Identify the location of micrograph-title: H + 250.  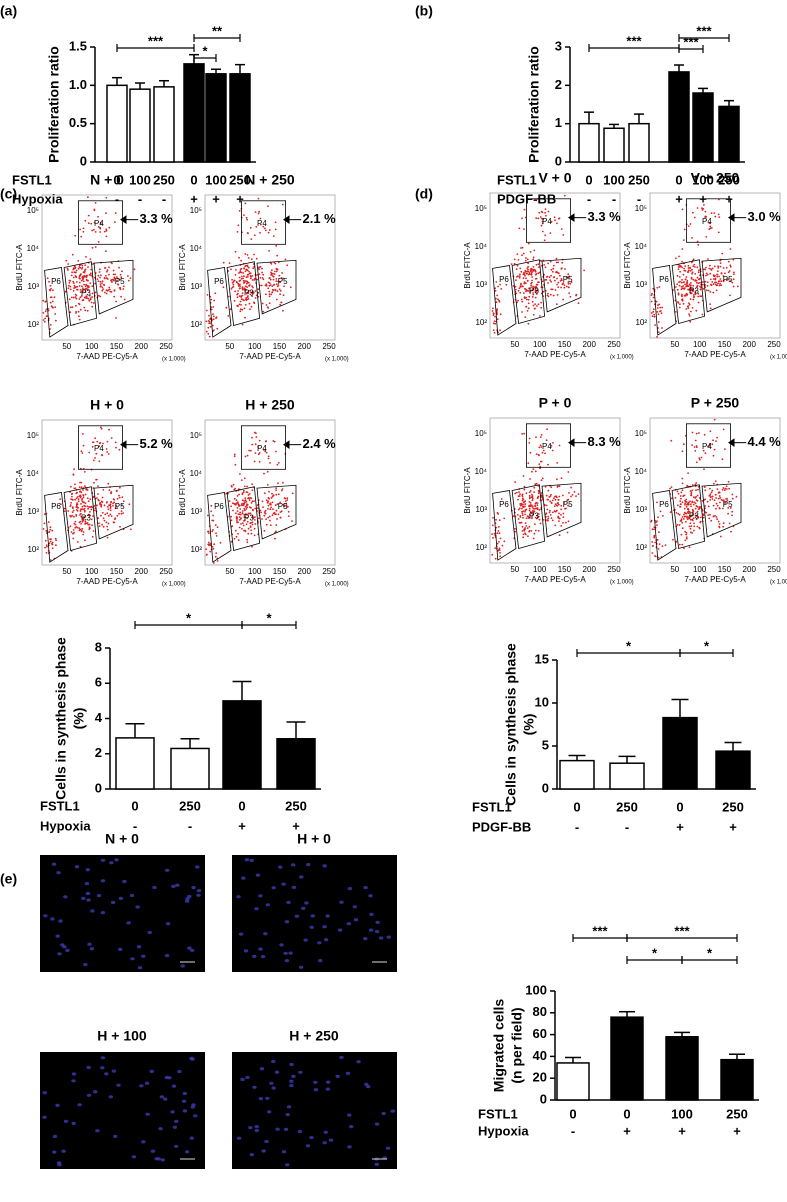
(314, 1036).